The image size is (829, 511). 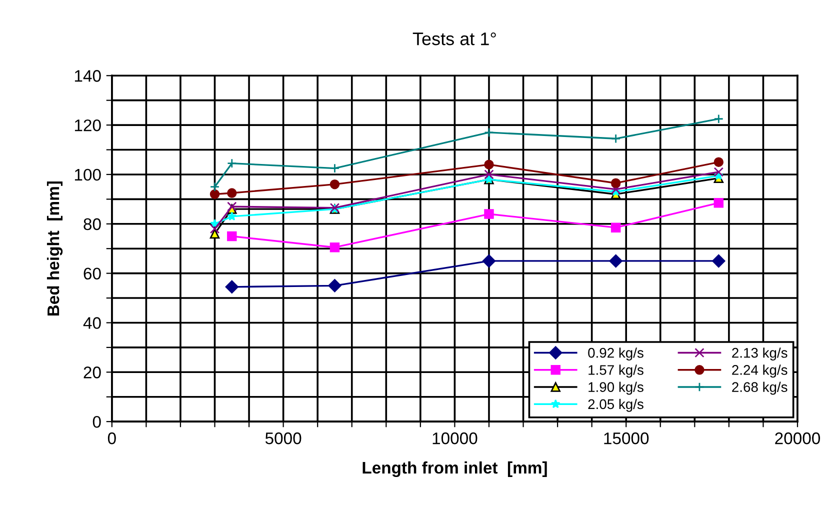 What do you see at coordinates (760, 371) in the screenshot?
I see `legend-label: 2.24 kg/s` at bounding box center [760, 371].